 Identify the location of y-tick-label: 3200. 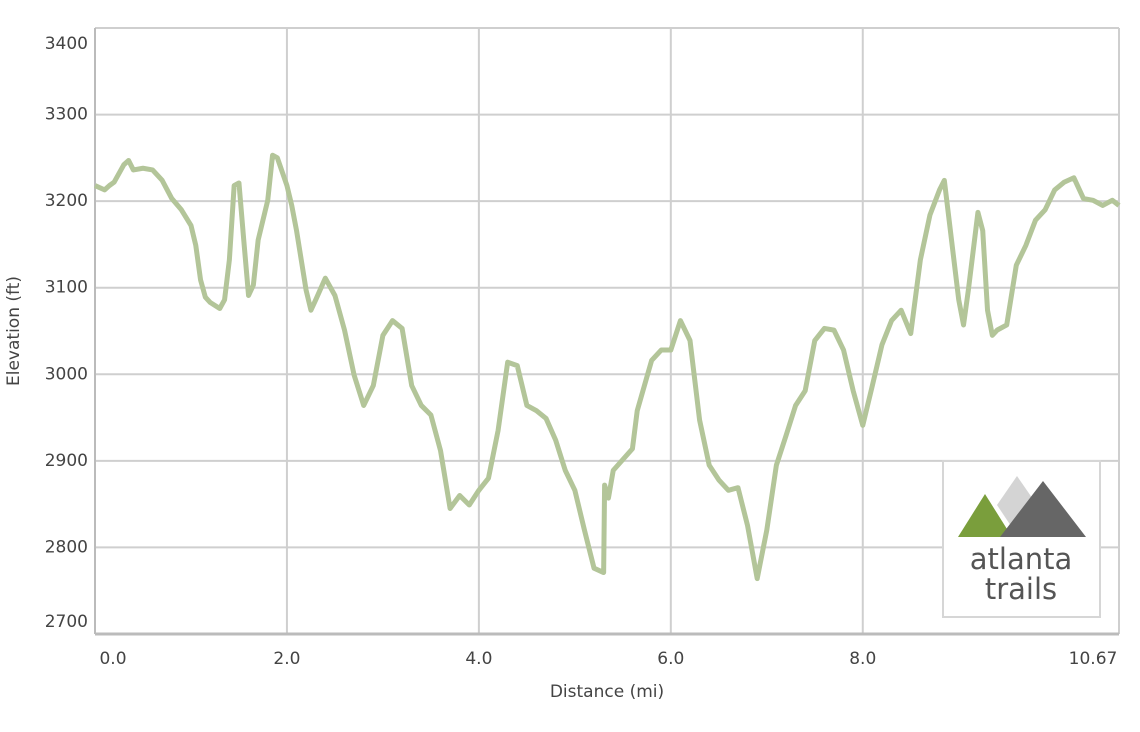
(66, 201).